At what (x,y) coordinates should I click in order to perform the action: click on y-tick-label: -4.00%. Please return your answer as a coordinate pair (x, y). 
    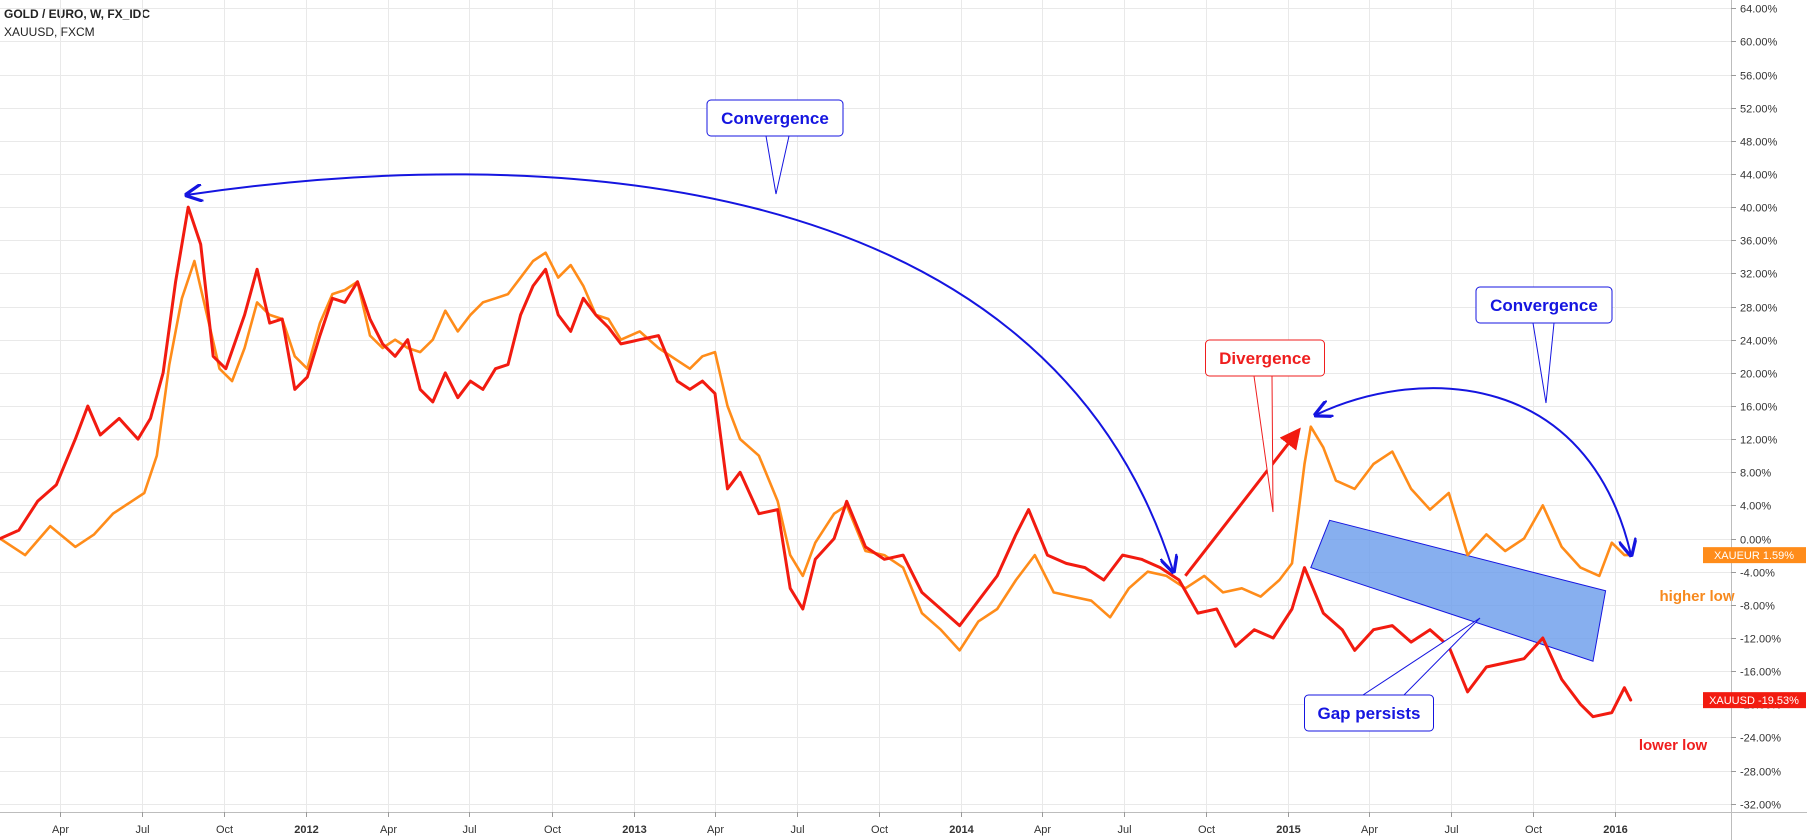
    Looking at the image, I should click on (1757, 574).